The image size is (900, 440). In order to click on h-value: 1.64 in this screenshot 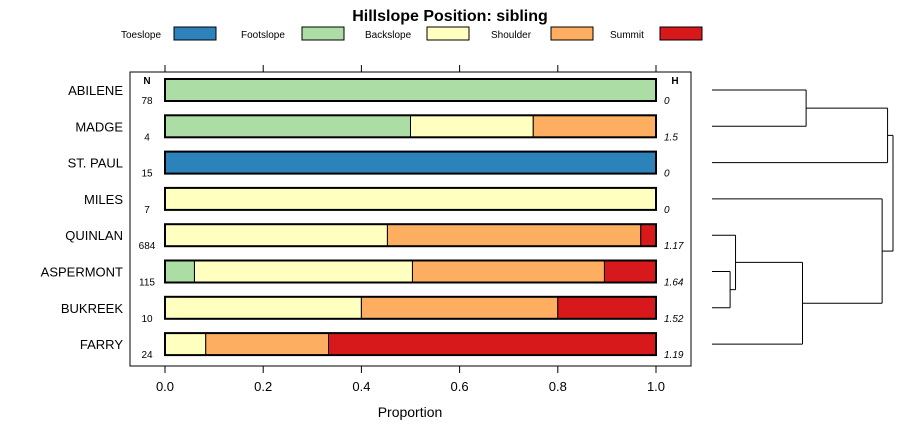, I will do `click(674, 283)`.